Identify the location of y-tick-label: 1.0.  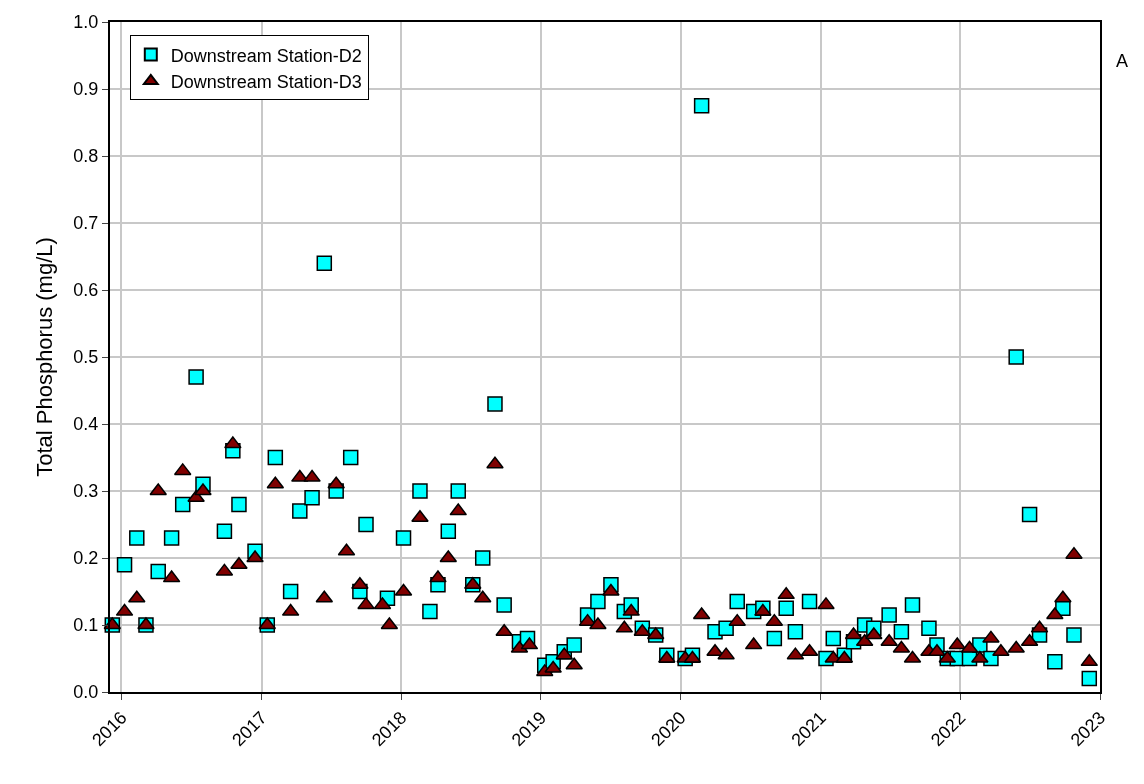
(86, 22).